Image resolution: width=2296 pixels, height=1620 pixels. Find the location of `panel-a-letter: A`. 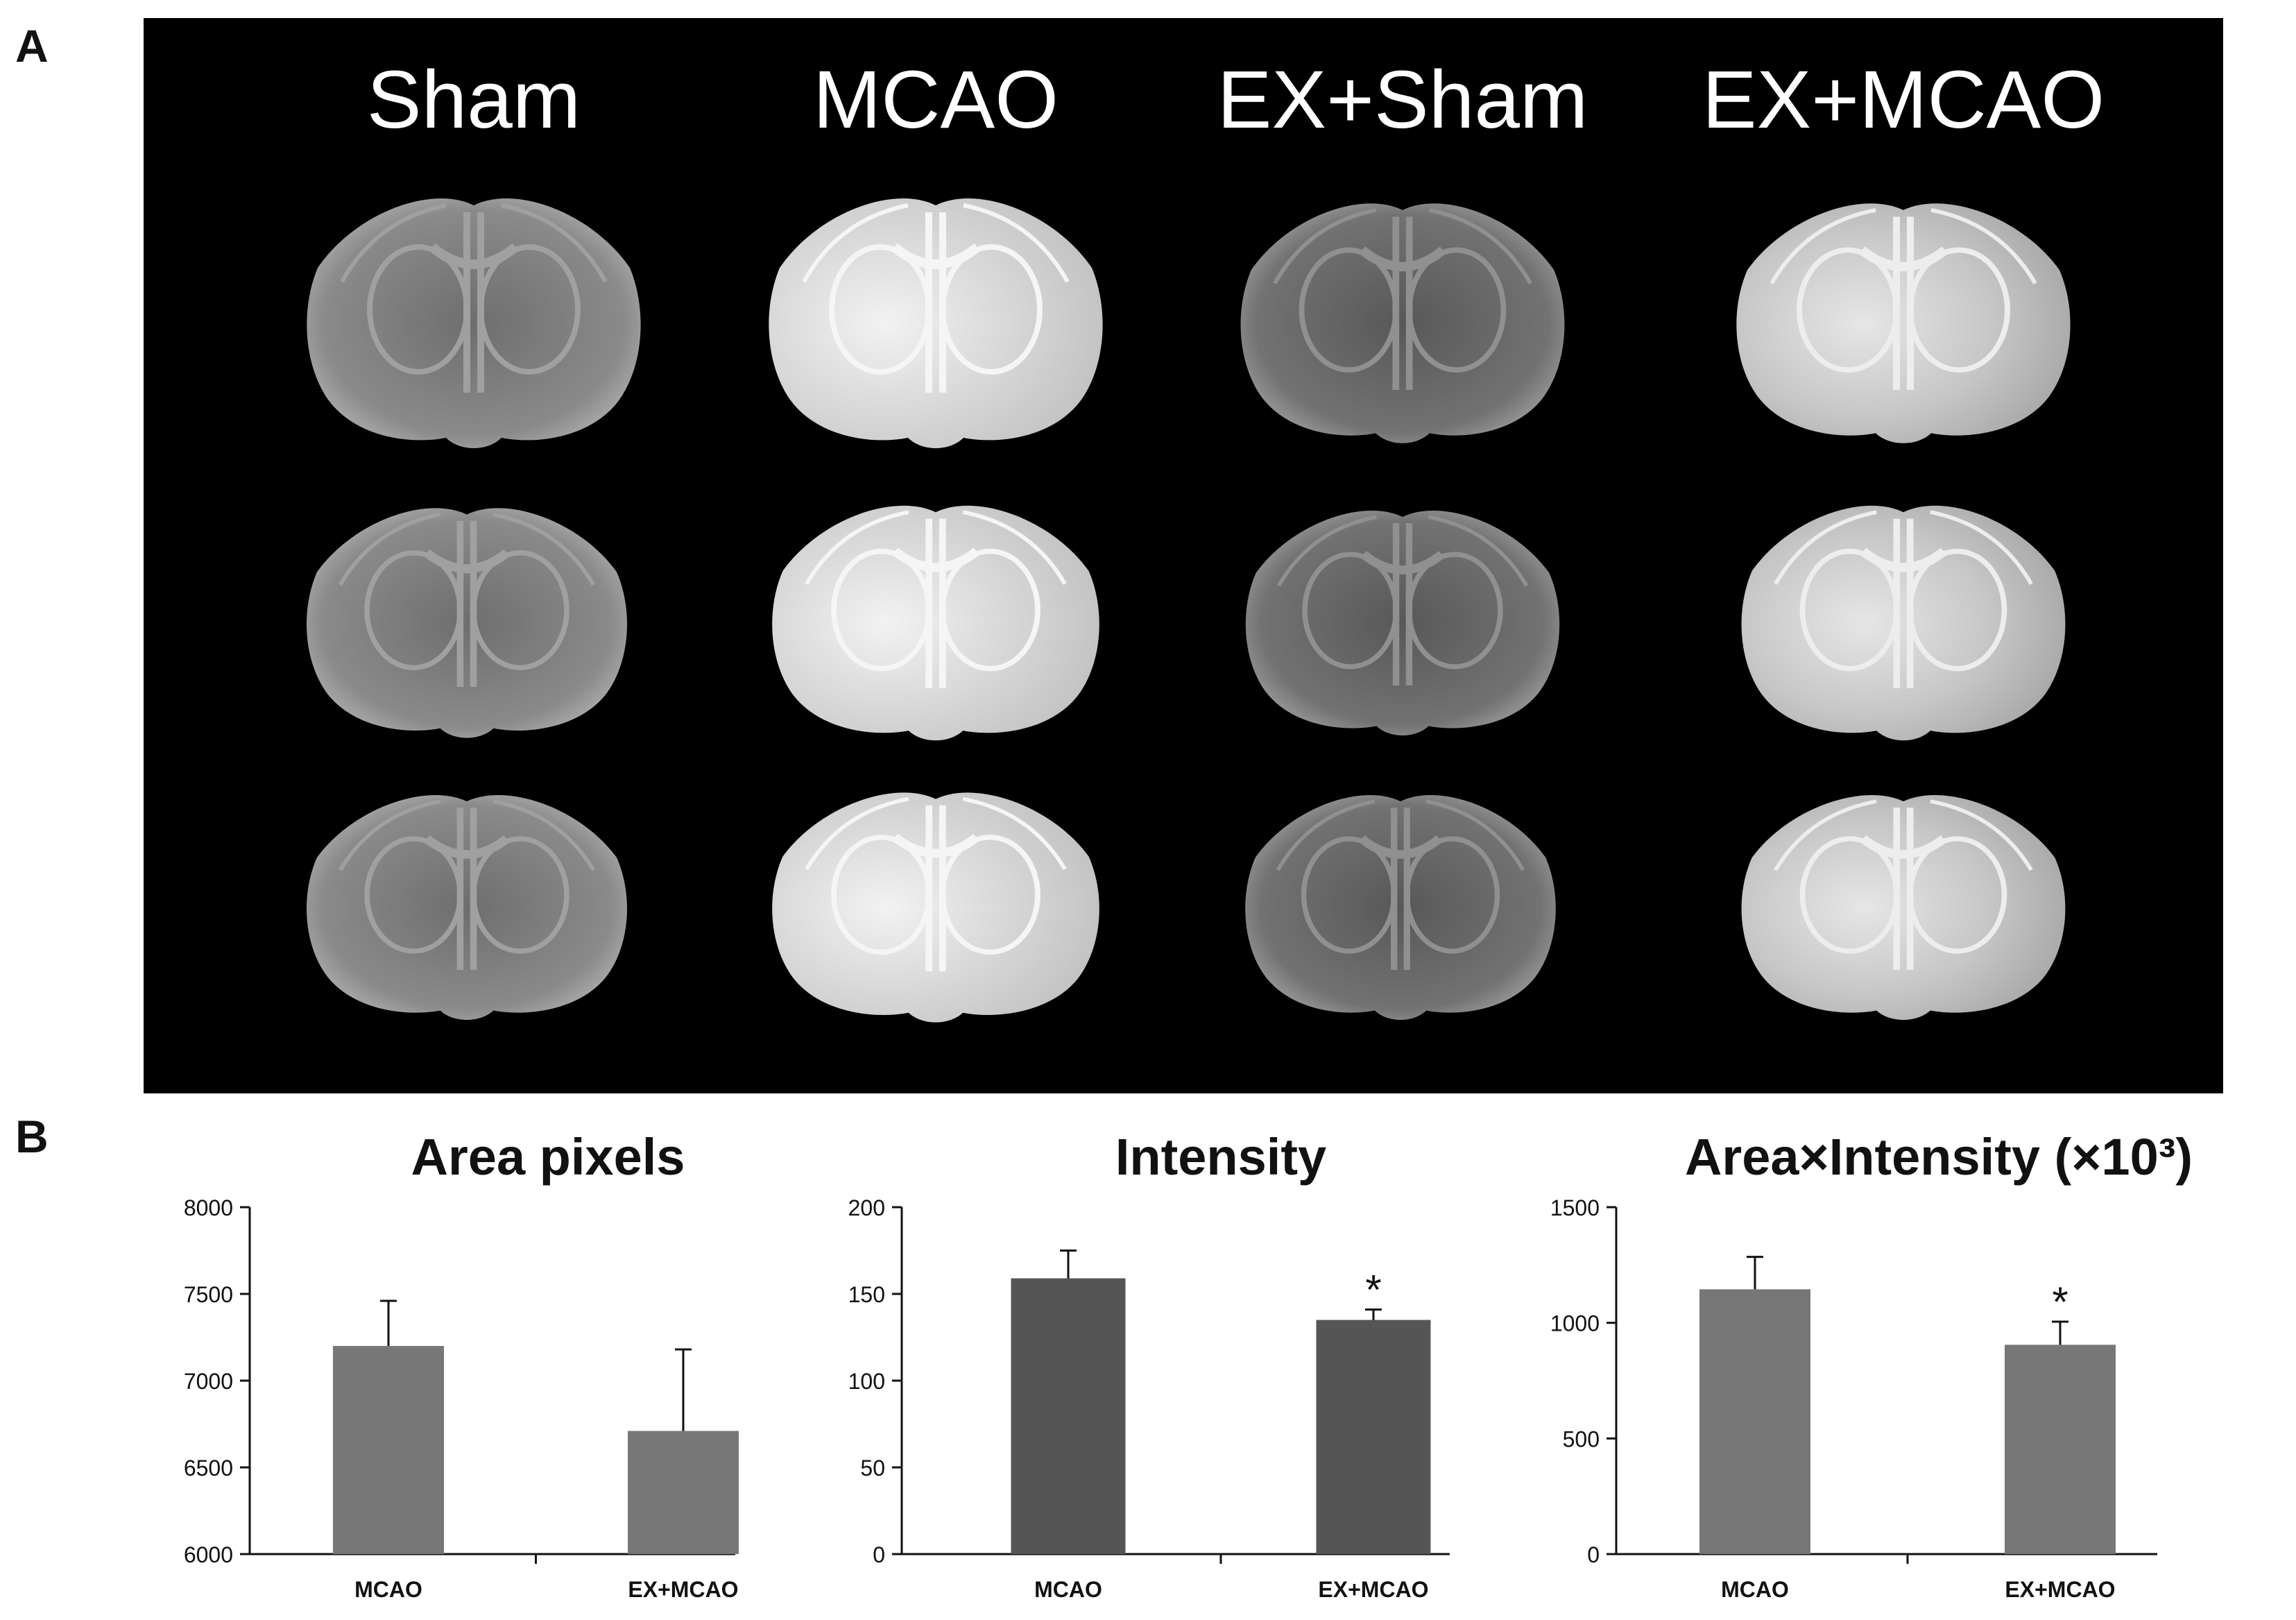

panel-a-letter: A is located at coordinates (32, 45).